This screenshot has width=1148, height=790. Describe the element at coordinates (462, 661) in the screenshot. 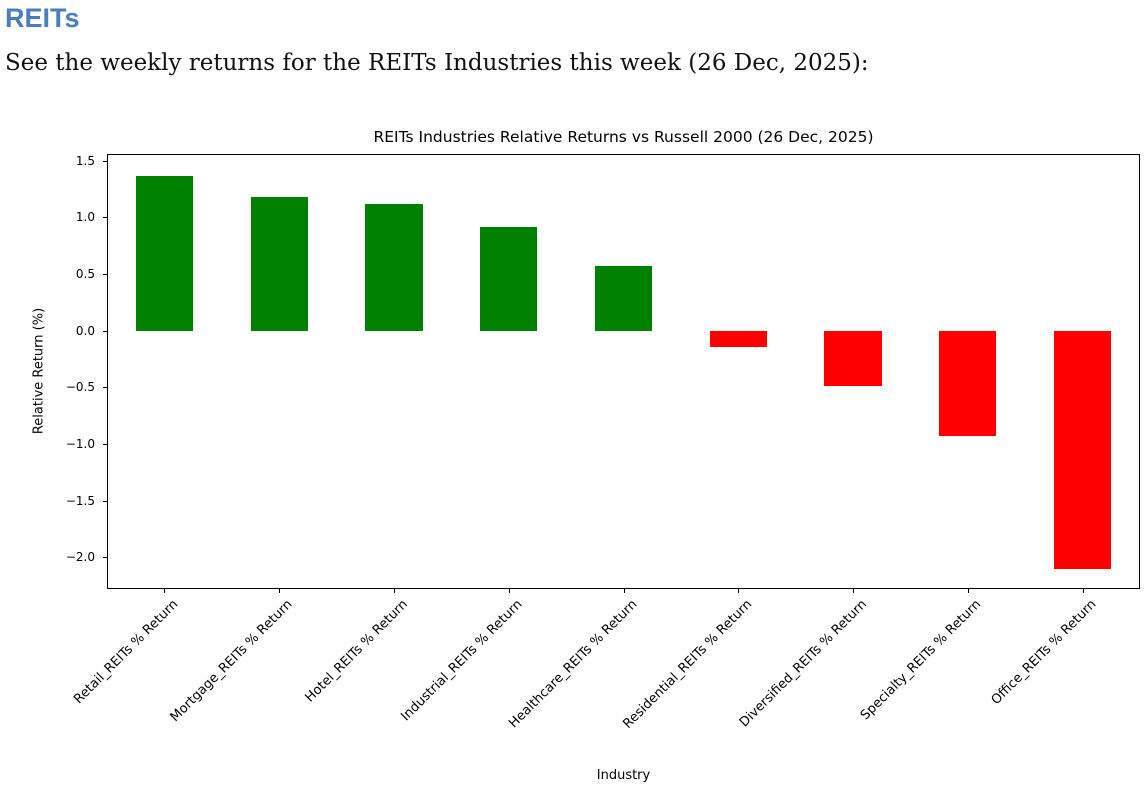

I see `x-tick-label: Industrial_REITs % Return` at that location.